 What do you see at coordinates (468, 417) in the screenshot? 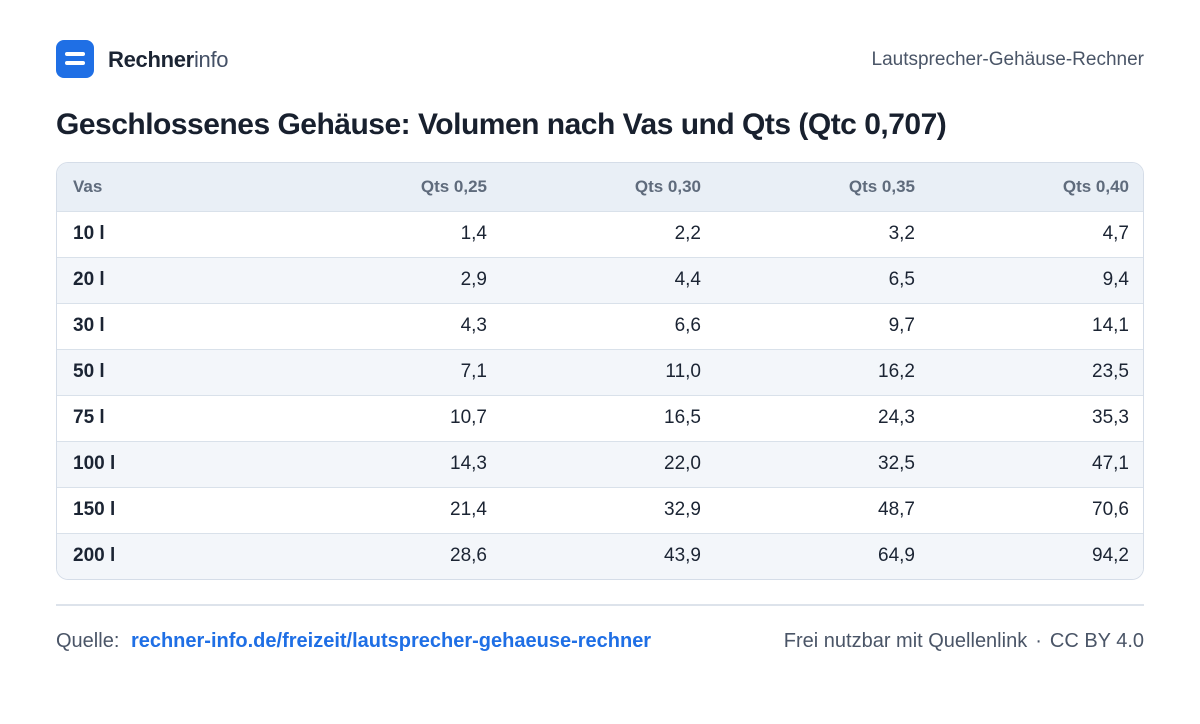
I see `table-cell-volume: 10,7` at bounding box center [468, 417].